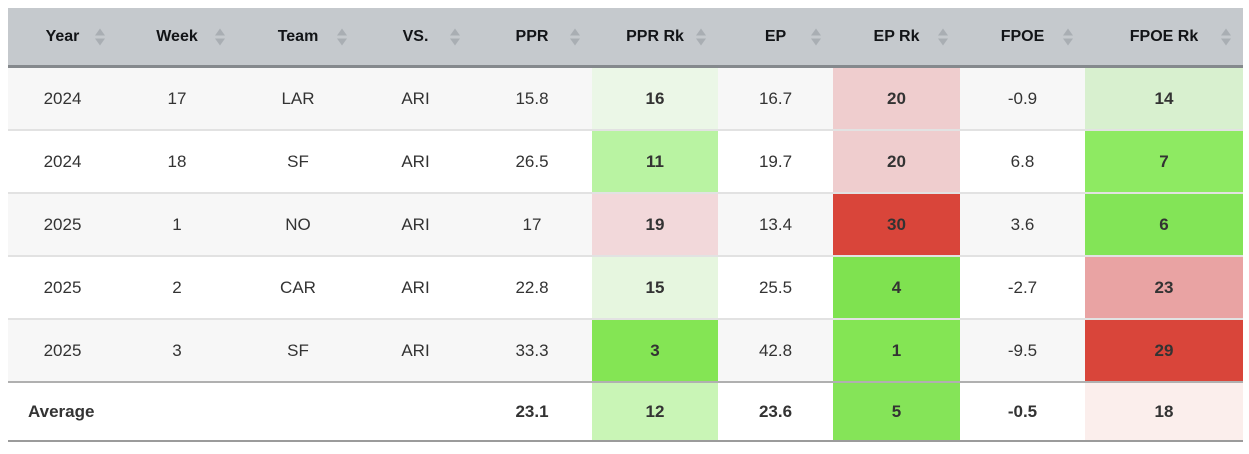 The image size is (1249, 454). I want to click on average-label: Average, so click(62, 412).